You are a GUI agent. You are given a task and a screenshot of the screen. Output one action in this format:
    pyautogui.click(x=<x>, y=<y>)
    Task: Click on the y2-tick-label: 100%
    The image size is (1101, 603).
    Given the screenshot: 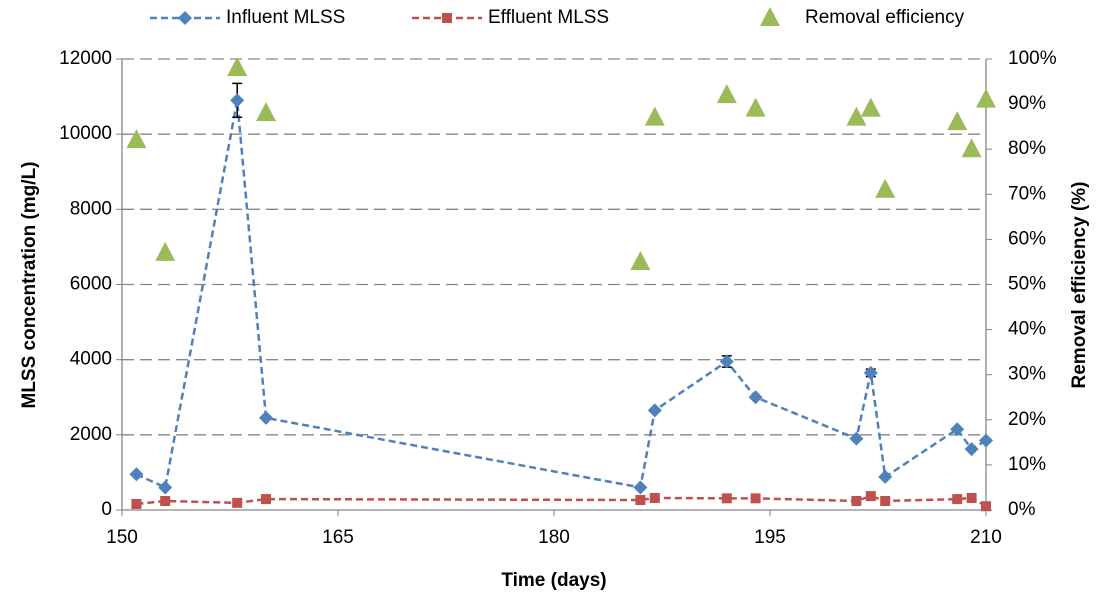 What is the action you would take?
    pyautogui.click(x=1032, y=58)
    